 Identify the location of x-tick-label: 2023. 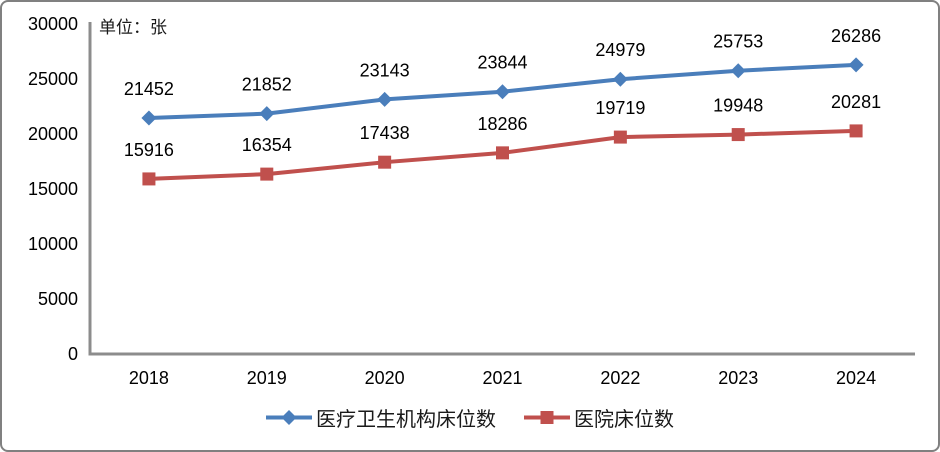
(738, 378).